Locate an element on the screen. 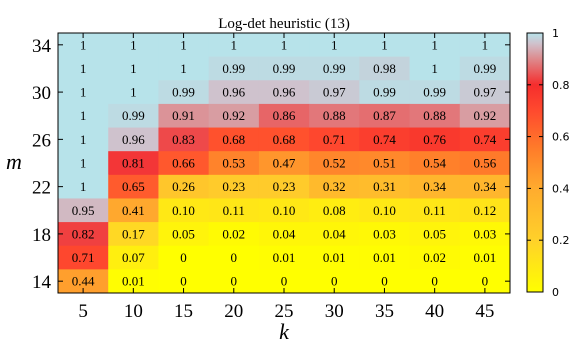 Image resolution: width=581 pixels, height=345 pixels. cell-value-label: 0.83 is located at coordinates (183, 139).